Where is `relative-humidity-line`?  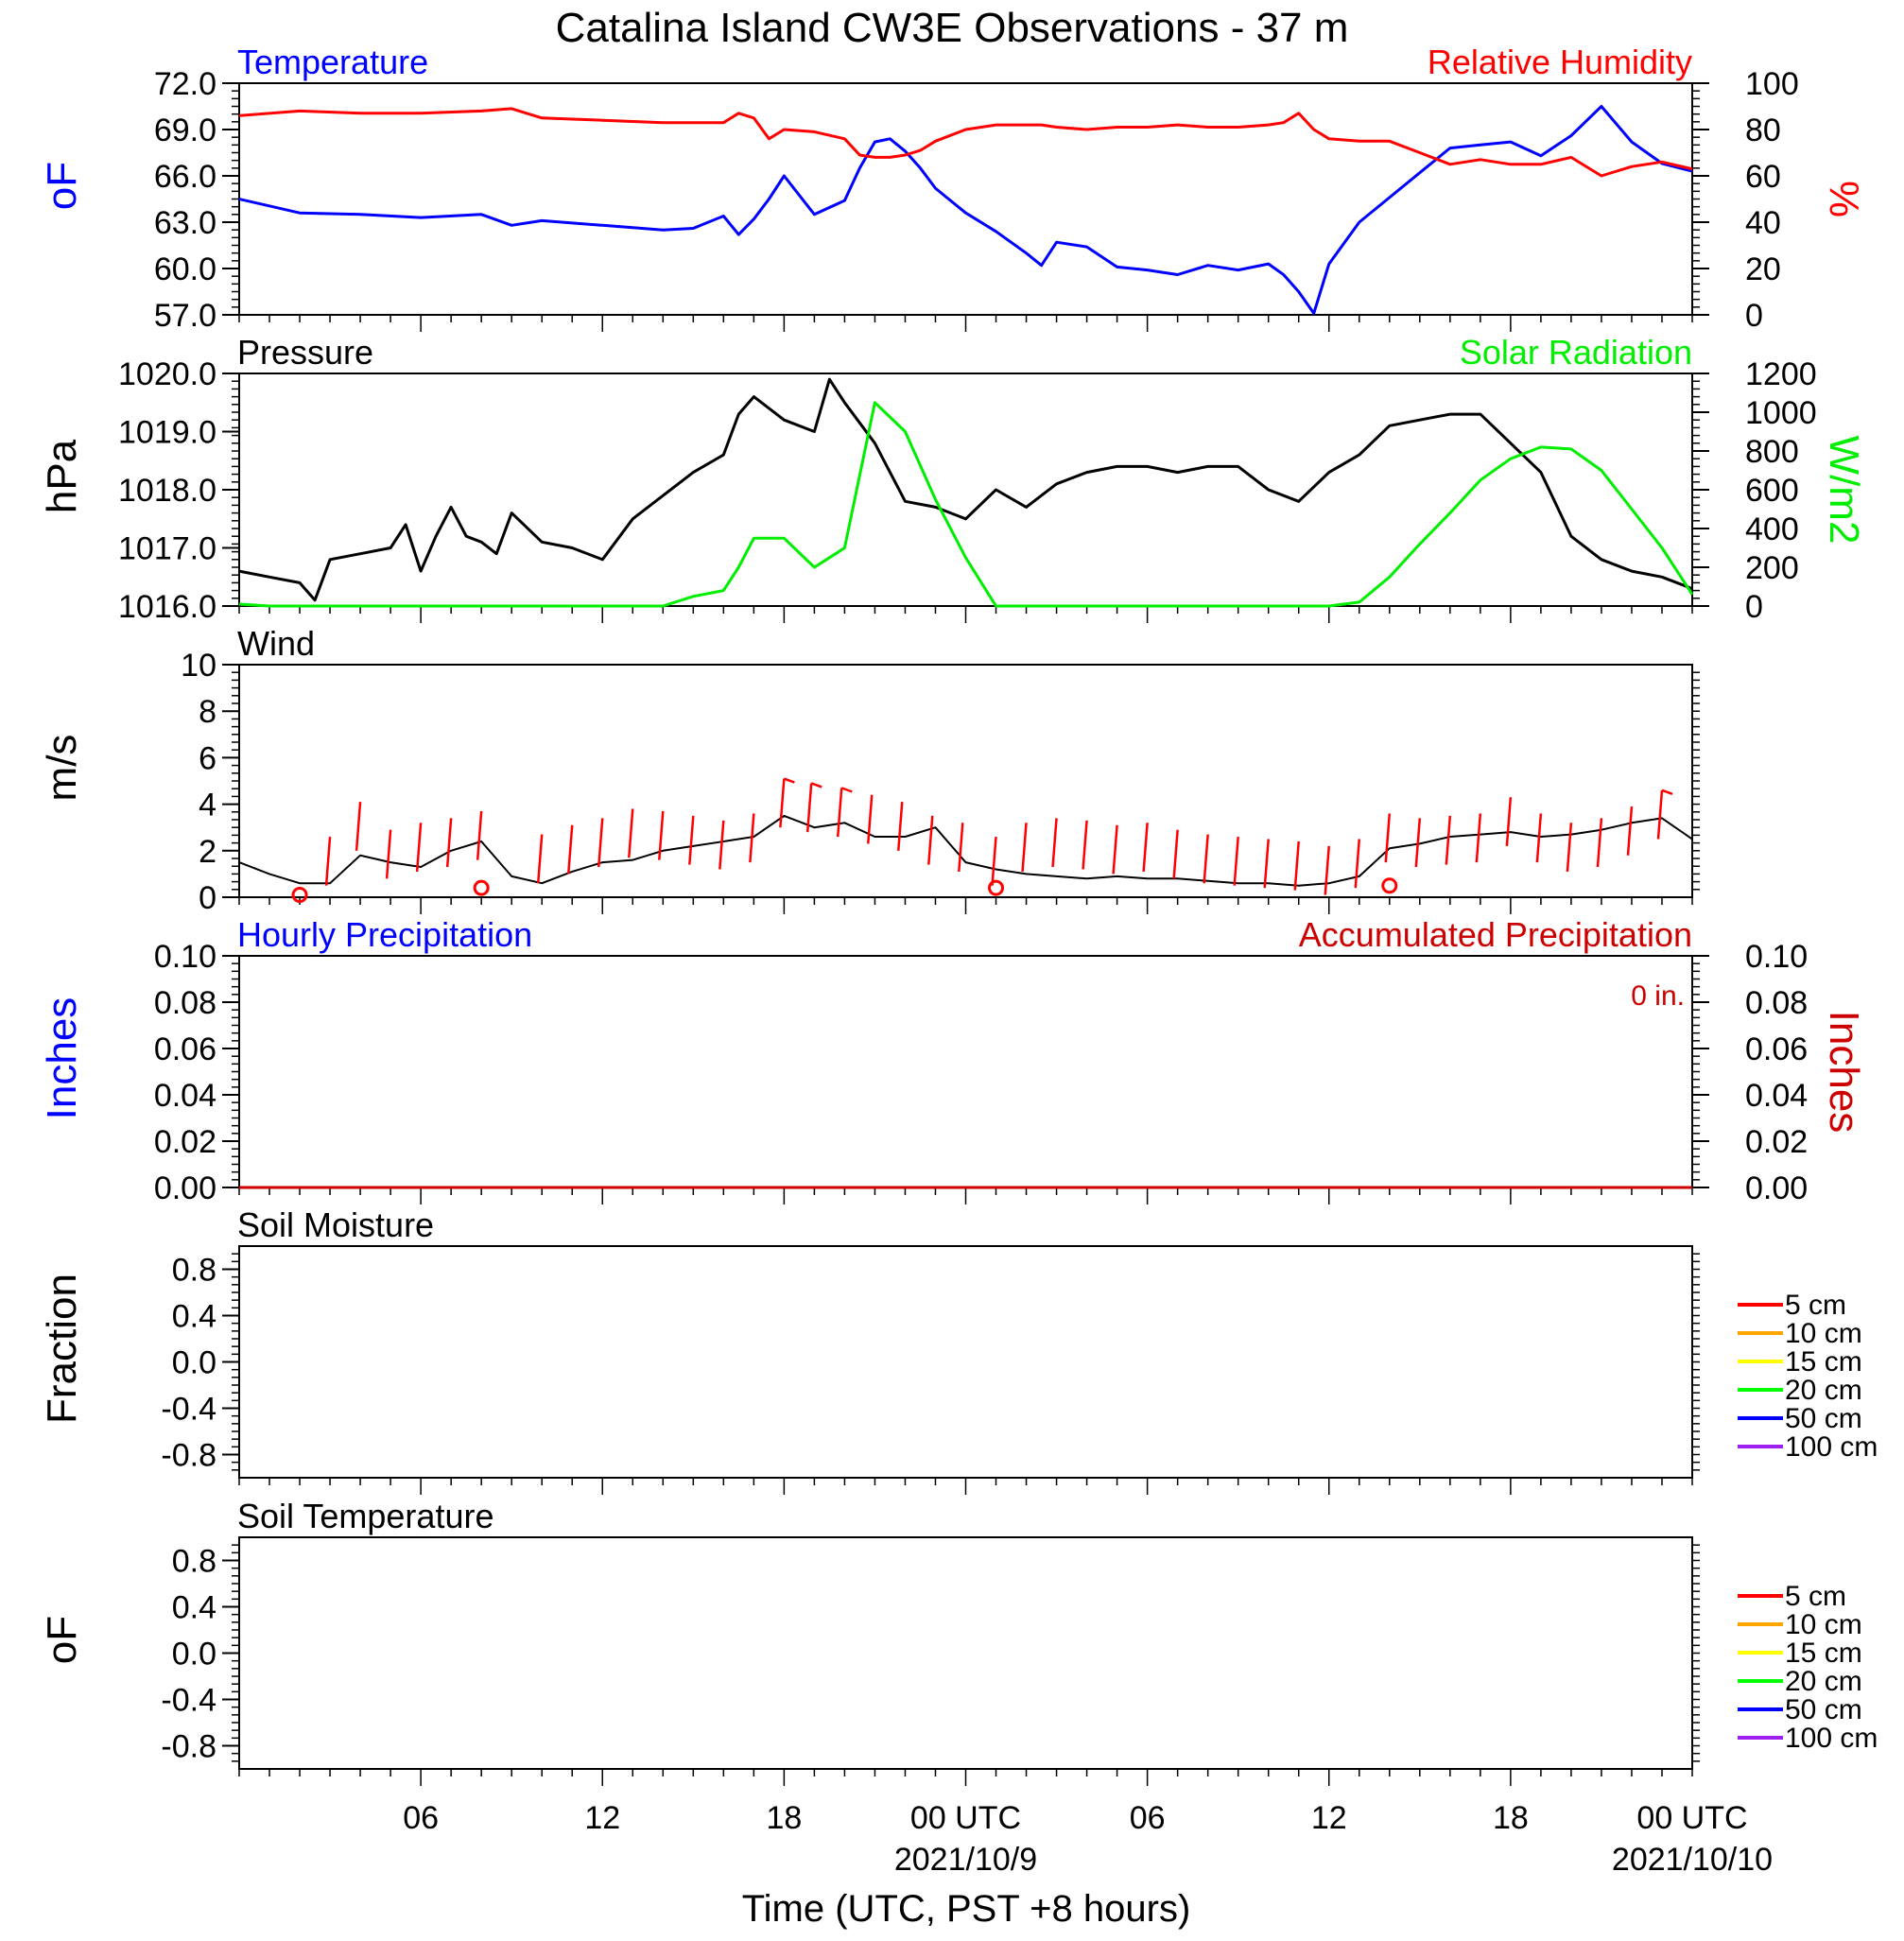
relative-humidity-line is located at coordinates (966, 143).